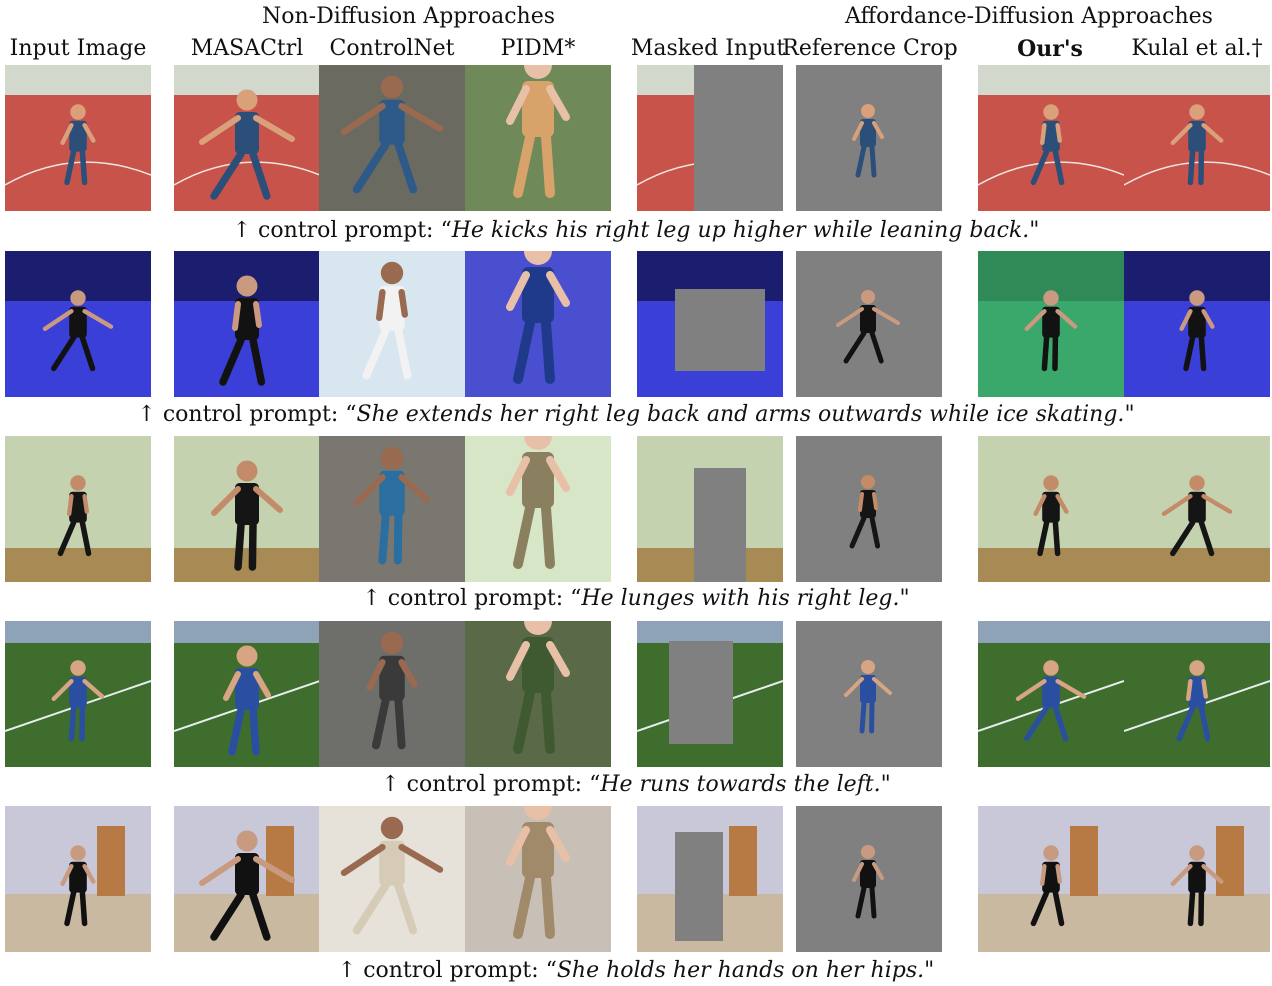  What do you see at coordinates (1197, 48) in the screenshot?
I see `column-header-kulal: Kulal et al.†` at bounding box center [1197, 48].